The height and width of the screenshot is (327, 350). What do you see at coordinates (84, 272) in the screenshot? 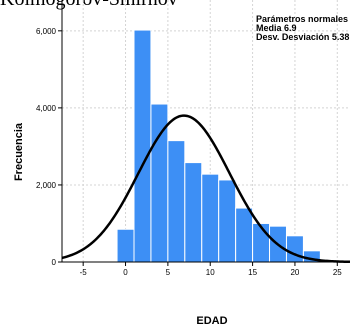
I see `x-tick-label: -5` at bounding box center [84, 272].